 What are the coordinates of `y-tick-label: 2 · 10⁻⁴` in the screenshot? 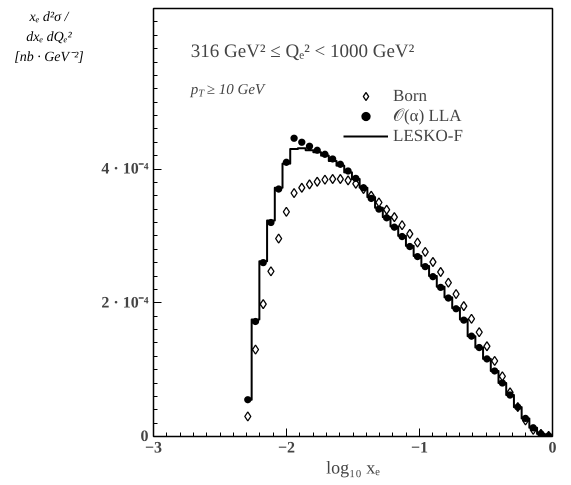 It's located at (125, 303).